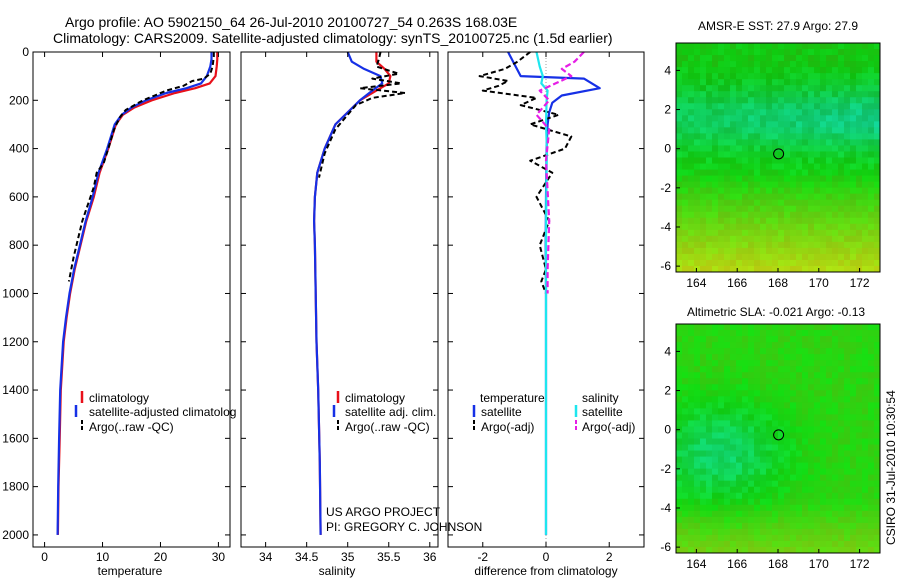 The width and height of the screenshot is (900, 585). I want to click on timestamp-label: CSIRO 31-Jul-2010 10:30:54, so click(891, 467).